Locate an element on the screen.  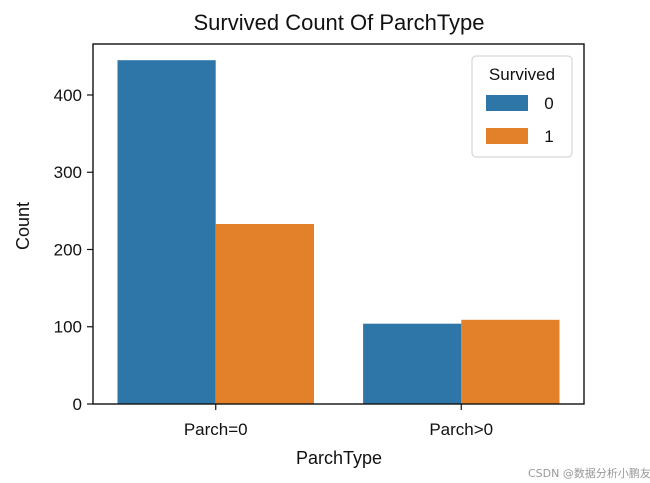
legend-title: Survived is located at coordinates (522, 74).